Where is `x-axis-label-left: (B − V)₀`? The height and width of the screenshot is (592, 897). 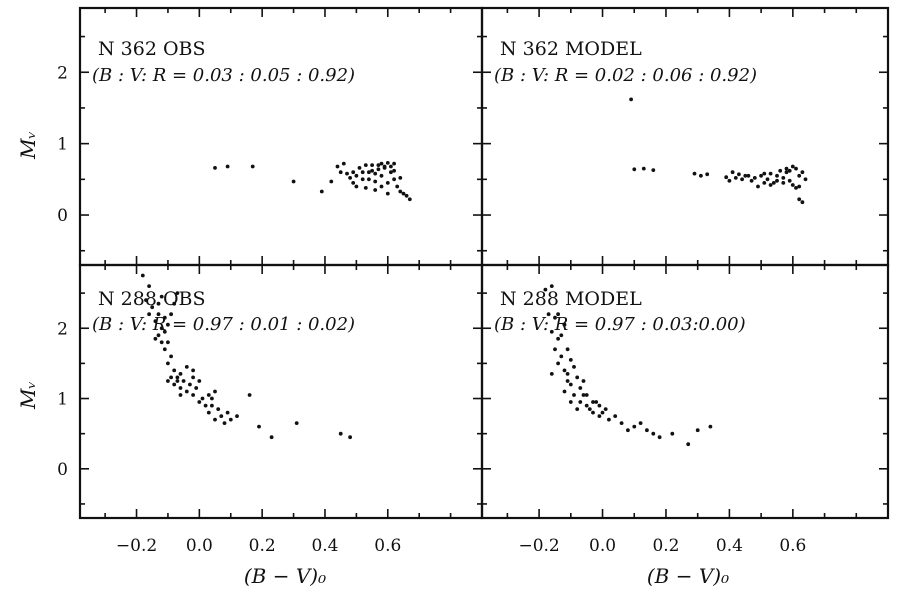
x-axis-label-left: (B − V)₀ is located at coordinates (285, 576).